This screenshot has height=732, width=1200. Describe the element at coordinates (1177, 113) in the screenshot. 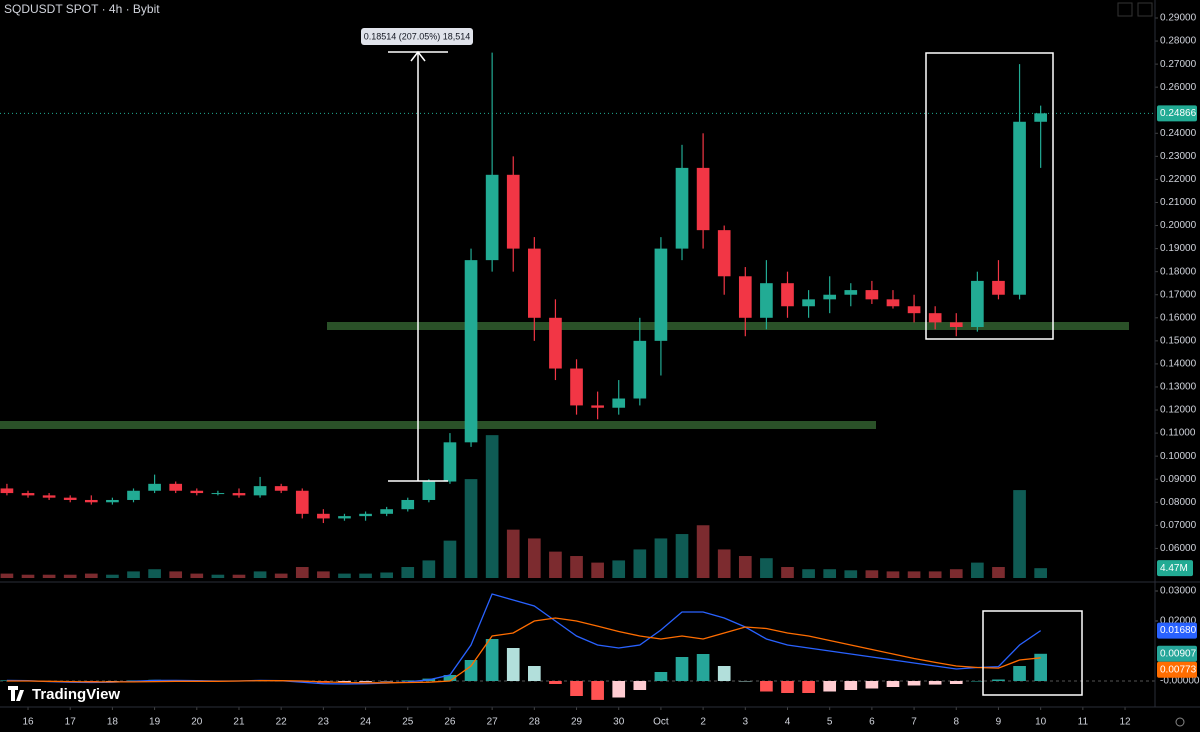

I see `last-price-tag` at that location.